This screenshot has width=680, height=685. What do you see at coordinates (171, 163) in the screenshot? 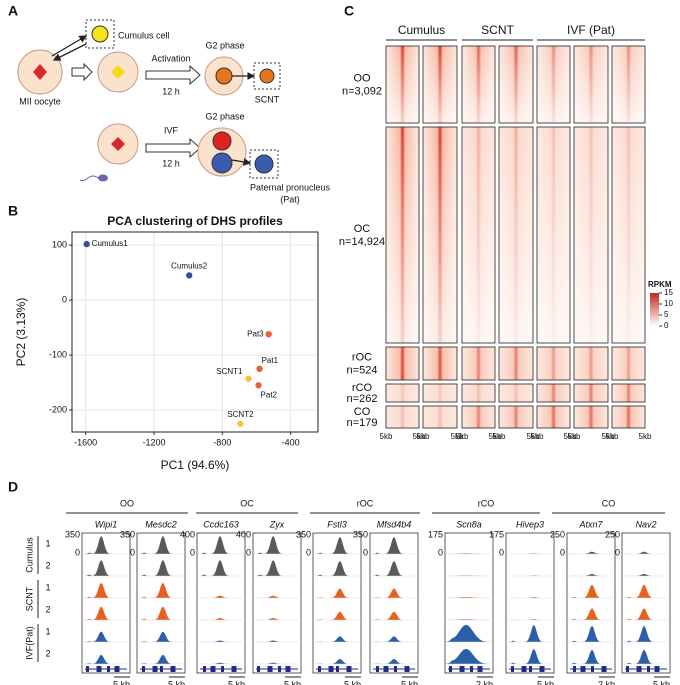
I see `label: 12 h` at bounding box center [171, 163].